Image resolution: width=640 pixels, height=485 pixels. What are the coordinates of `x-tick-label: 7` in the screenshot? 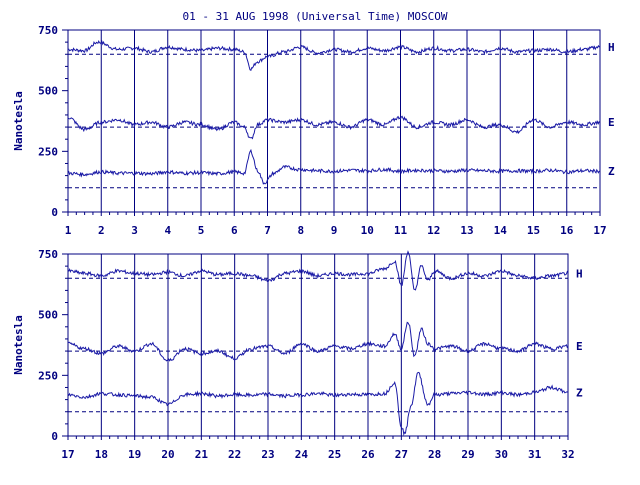 It's located at (267, 230).